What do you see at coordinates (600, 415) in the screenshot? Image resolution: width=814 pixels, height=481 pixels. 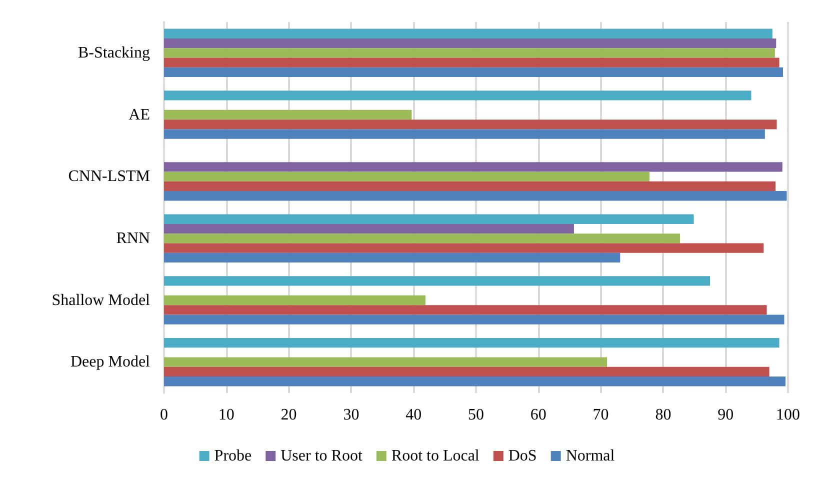 I see `x-tick-label: 70` at bounding box center [600, 415].